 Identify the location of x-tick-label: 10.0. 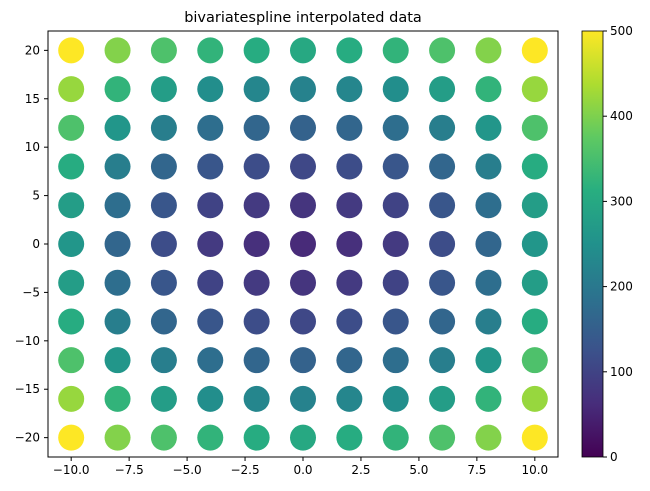
(534, 470).